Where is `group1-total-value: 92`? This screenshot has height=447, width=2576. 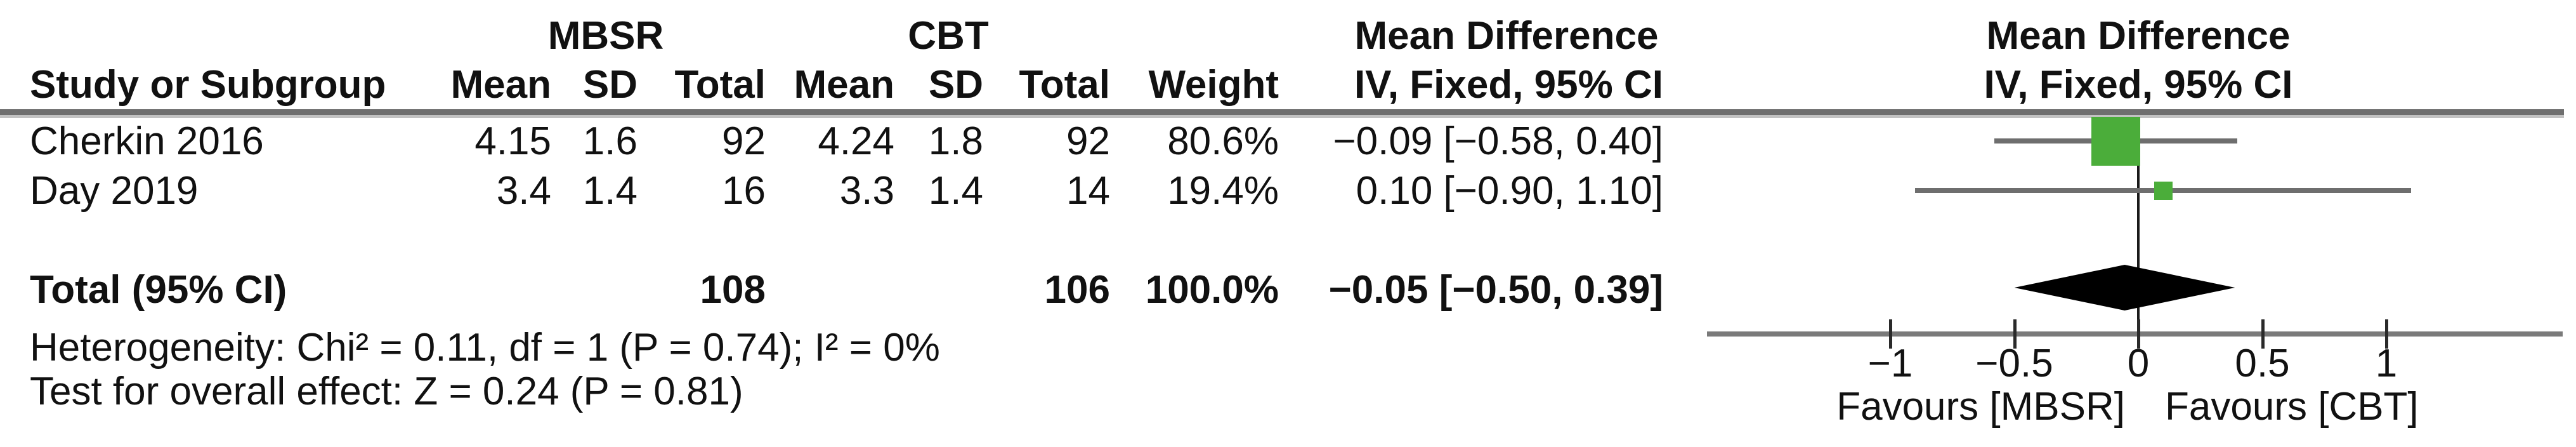
group1-total-value: 92 is located at coordinates (744, 141).